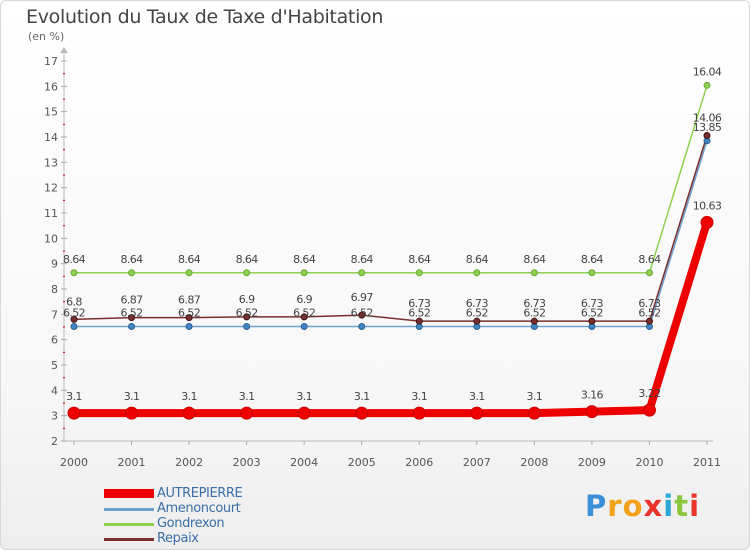  What do you see at coordinates (649, 393) in the screenshot?
I see `data-label-autrepierre: 3.22` at bounding box center [649, 393].